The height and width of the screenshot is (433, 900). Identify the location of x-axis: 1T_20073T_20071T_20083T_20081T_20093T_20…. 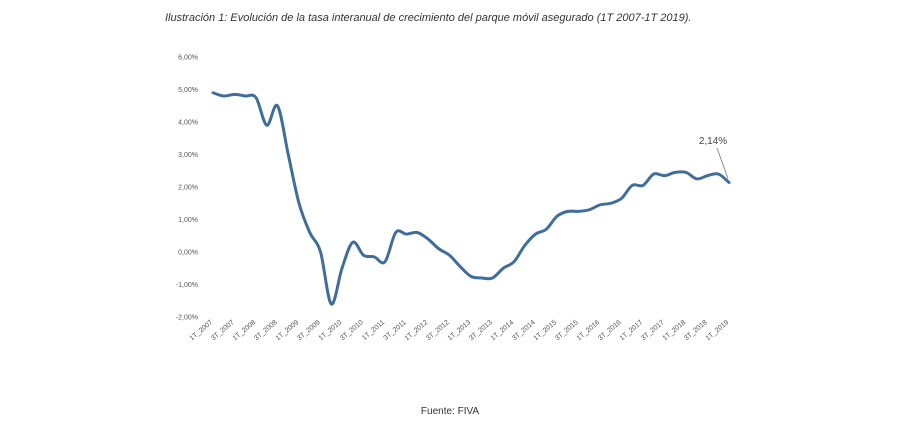
(460, 330).